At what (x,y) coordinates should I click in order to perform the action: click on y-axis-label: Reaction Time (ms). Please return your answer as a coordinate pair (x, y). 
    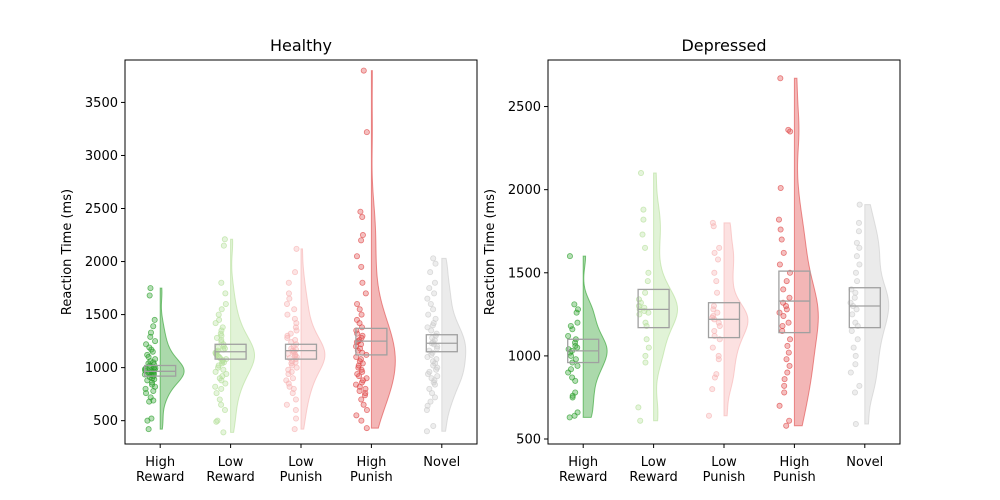
    Looking at the image, I should click on (67, 252).